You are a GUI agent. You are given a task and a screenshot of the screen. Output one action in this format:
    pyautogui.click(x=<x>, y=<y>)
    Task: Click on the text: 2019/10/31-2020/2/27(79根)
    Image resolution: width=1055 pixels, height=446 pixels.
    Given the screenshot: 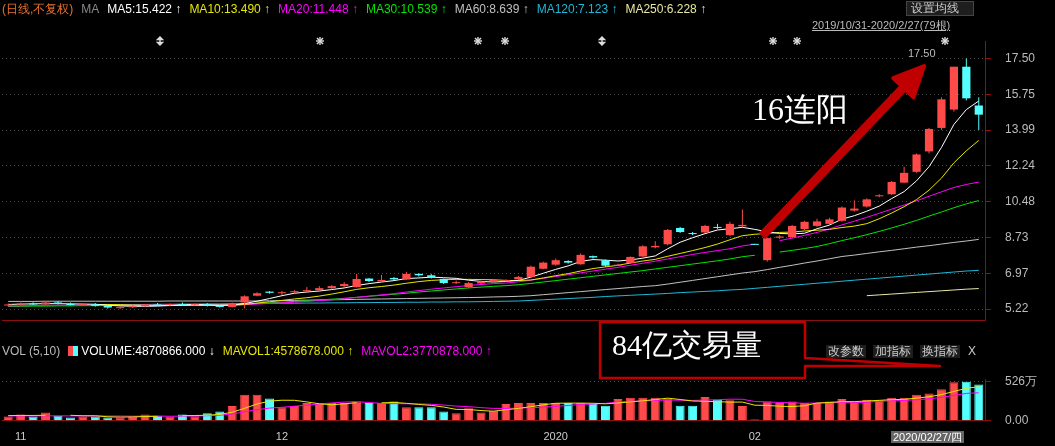 What is the action you would take?
    pyautogui.click(x=881, y=25)
    